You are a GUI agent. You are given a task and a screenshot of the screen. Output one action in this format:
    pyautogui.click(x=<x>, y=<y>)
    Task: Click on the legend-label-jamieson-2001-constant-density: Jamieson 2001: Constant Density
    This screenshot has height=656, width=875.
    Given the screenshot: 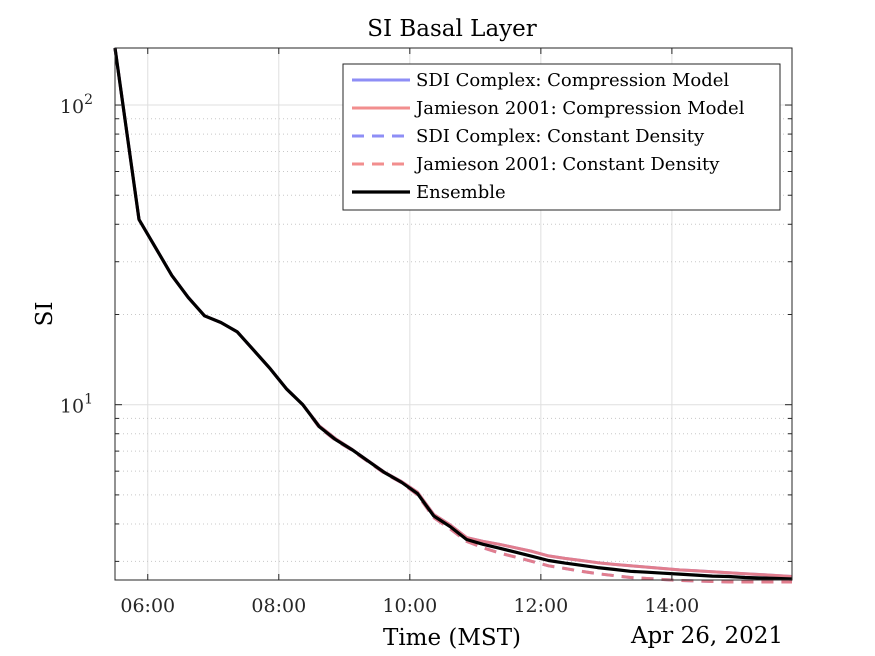 What is the action you would take?
    pyautogui.click(x=567, y=164)
    